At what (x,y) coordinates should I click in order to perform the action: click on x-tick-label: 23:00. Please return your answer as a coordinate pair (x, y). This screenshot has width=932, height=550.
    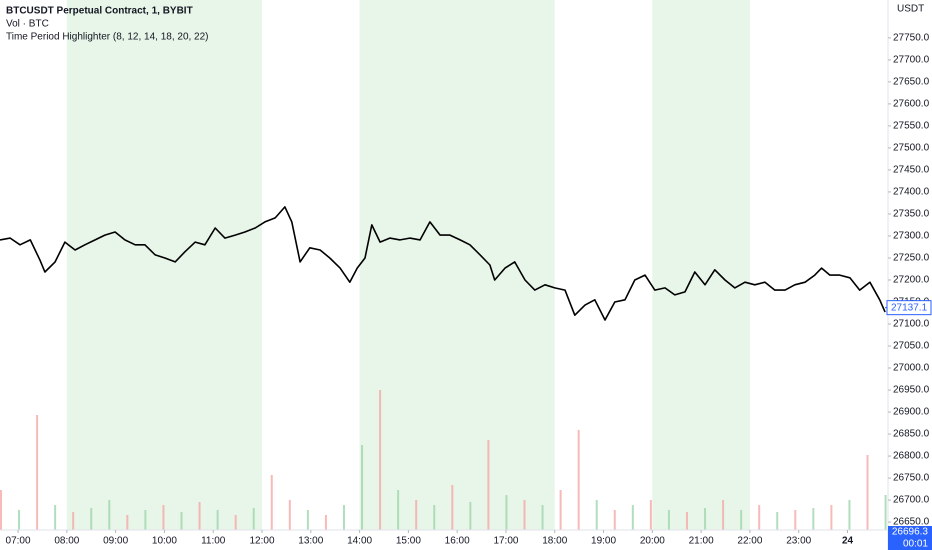
    Looking at the image, I should click on (798, 541).